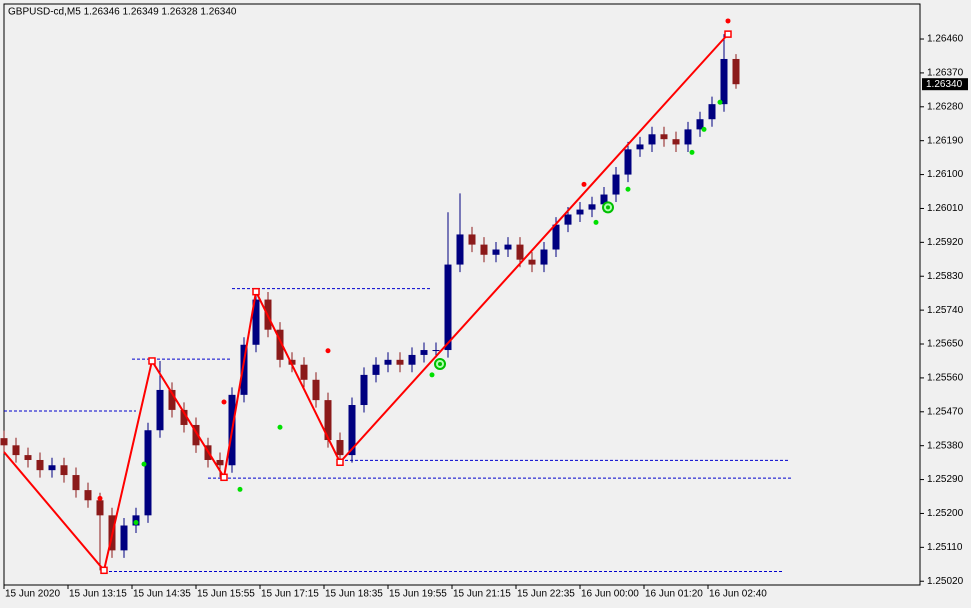 The image size is (971, 608). I want to click on current-price-label: 1.26340, so click(944, 84).